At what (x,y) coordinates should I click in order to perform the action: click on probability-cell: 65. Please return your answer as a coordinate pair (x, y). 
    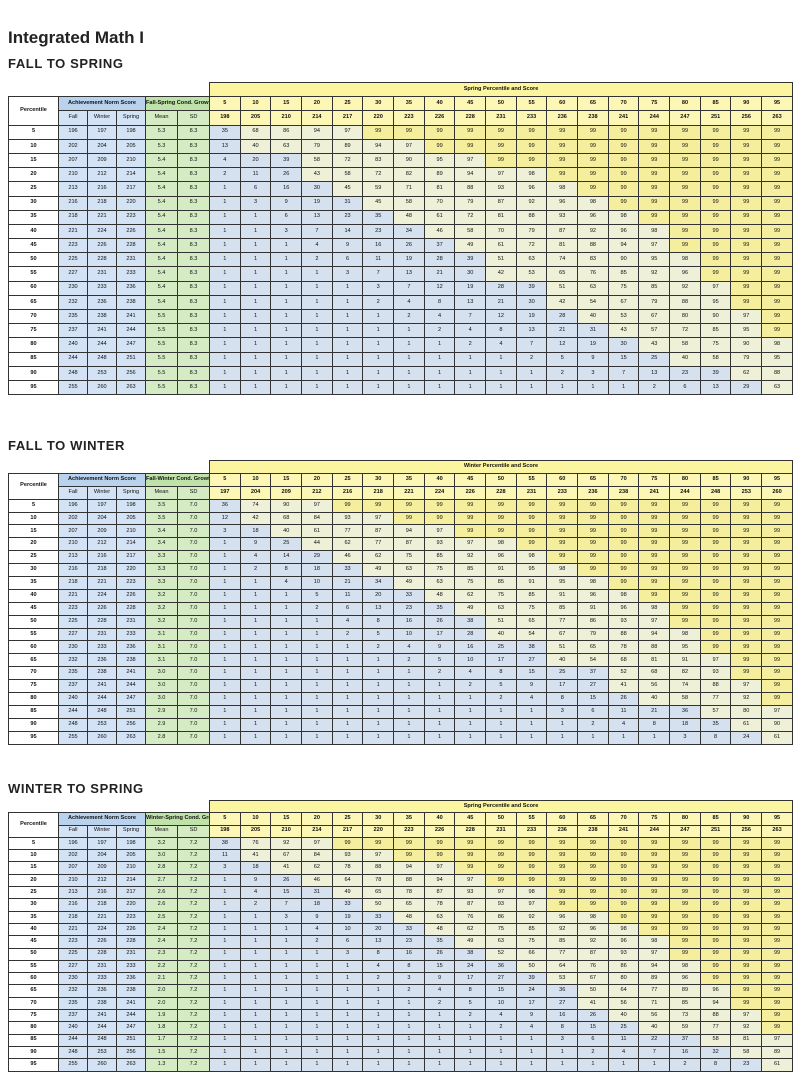
    Looking at the image, I should click on (531, 621).